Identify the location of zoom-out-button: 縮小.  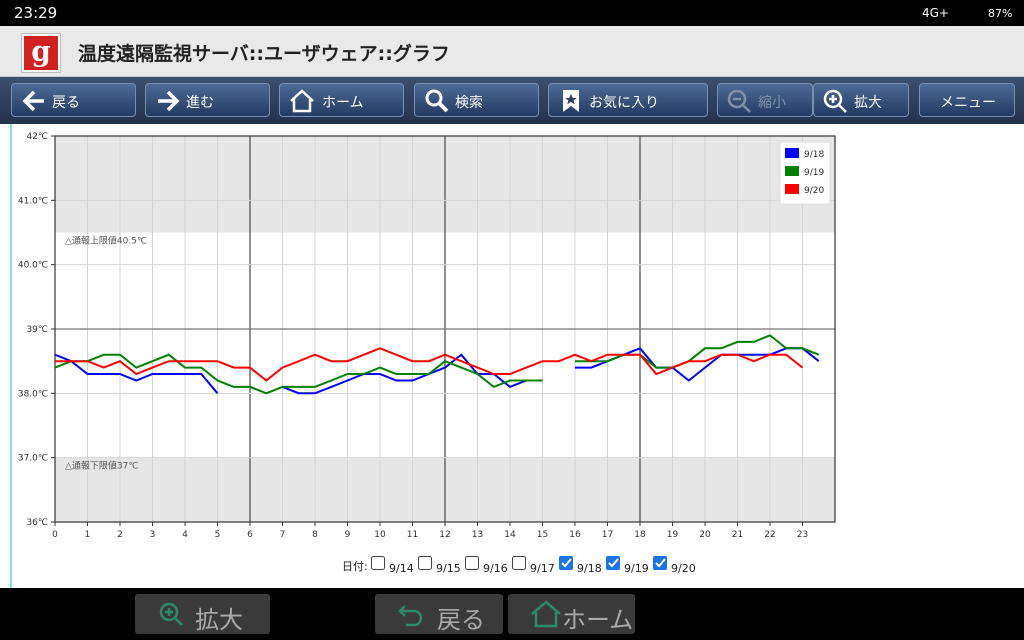
(765, 100).